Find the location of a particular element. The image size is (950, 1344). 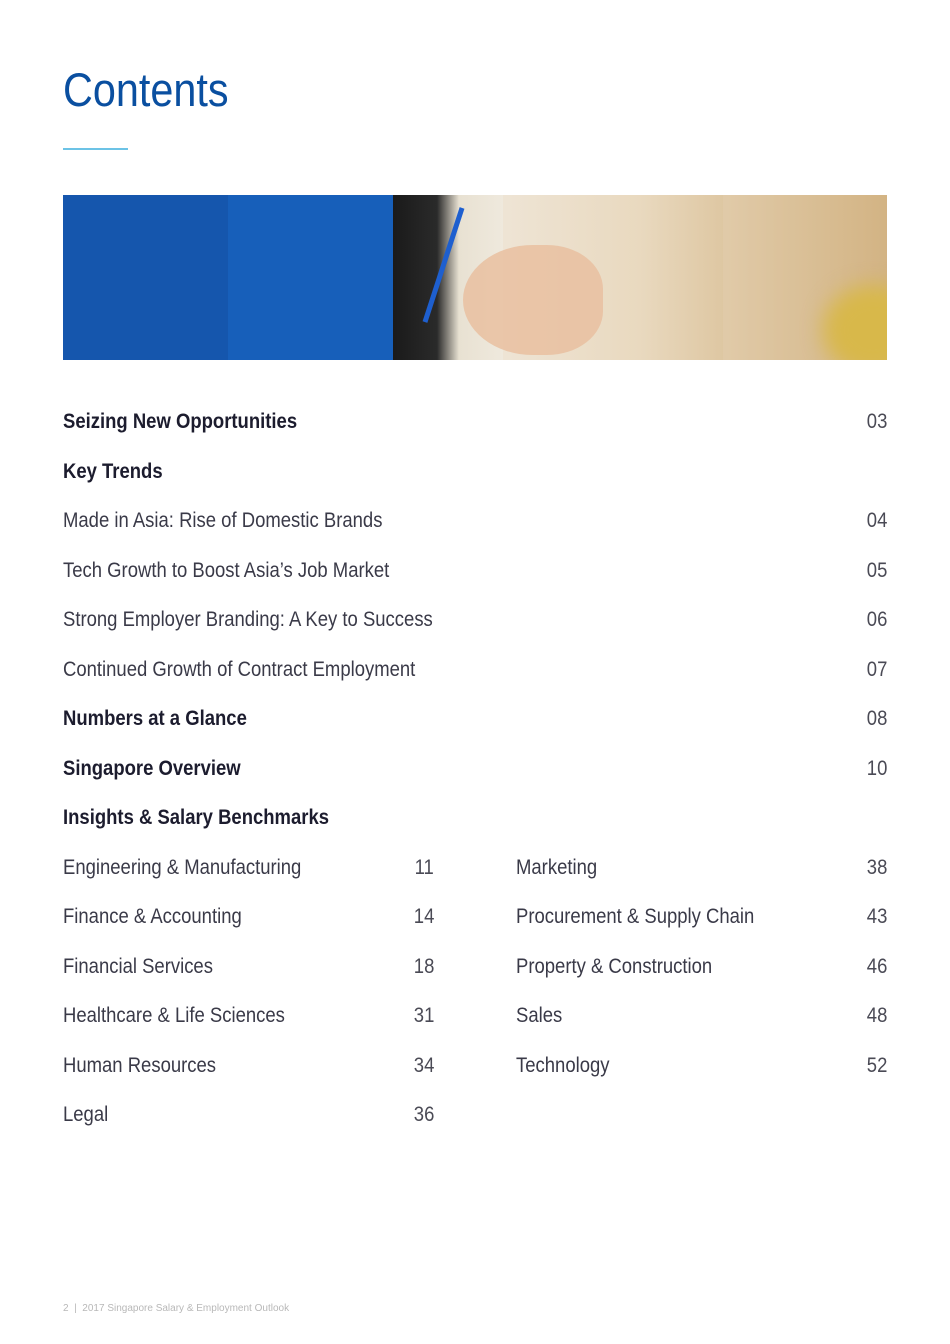

toc-entry-label: Sales is located at coordinates (539, 1015).